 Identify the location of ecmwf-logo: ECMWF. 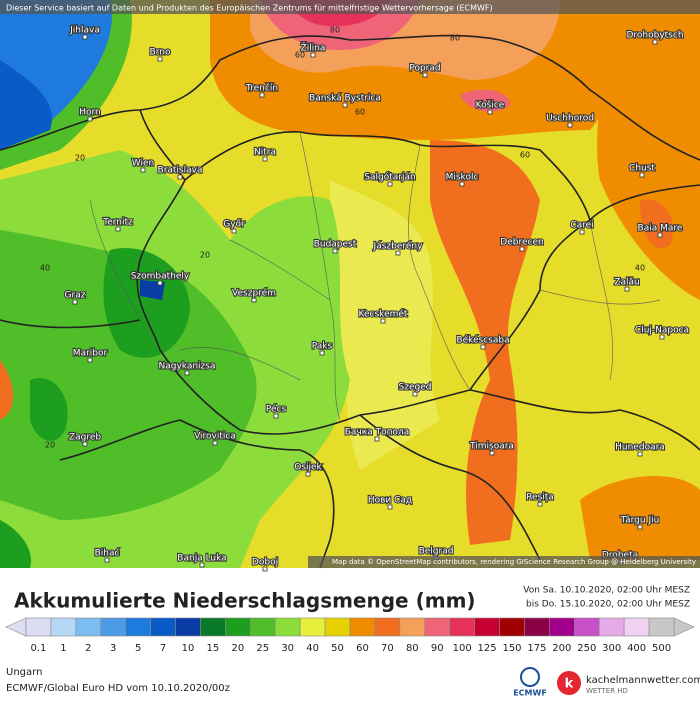
(530, 693).